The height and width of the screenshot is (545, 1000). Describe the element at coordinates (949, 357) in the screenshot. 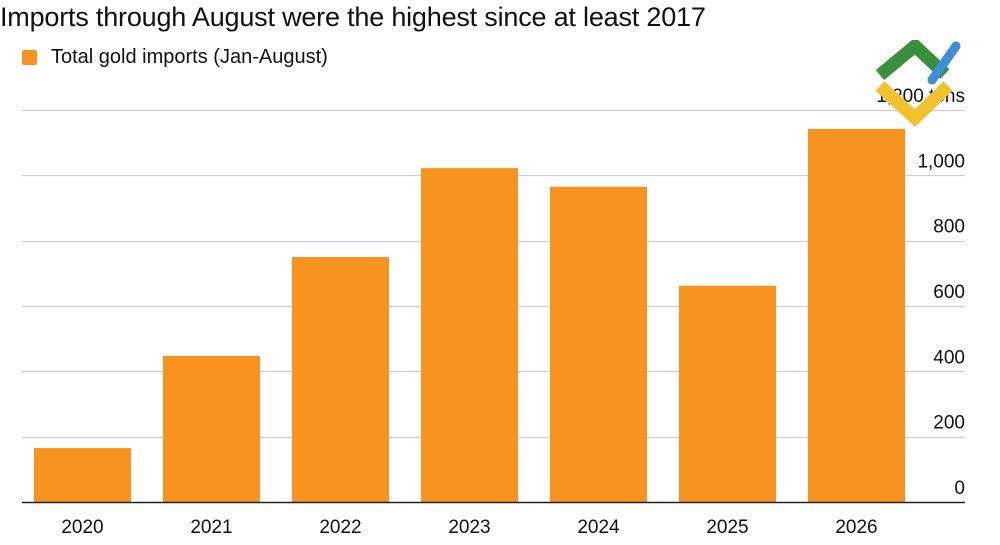

I see `y-tick-label-400: 400` at that location.